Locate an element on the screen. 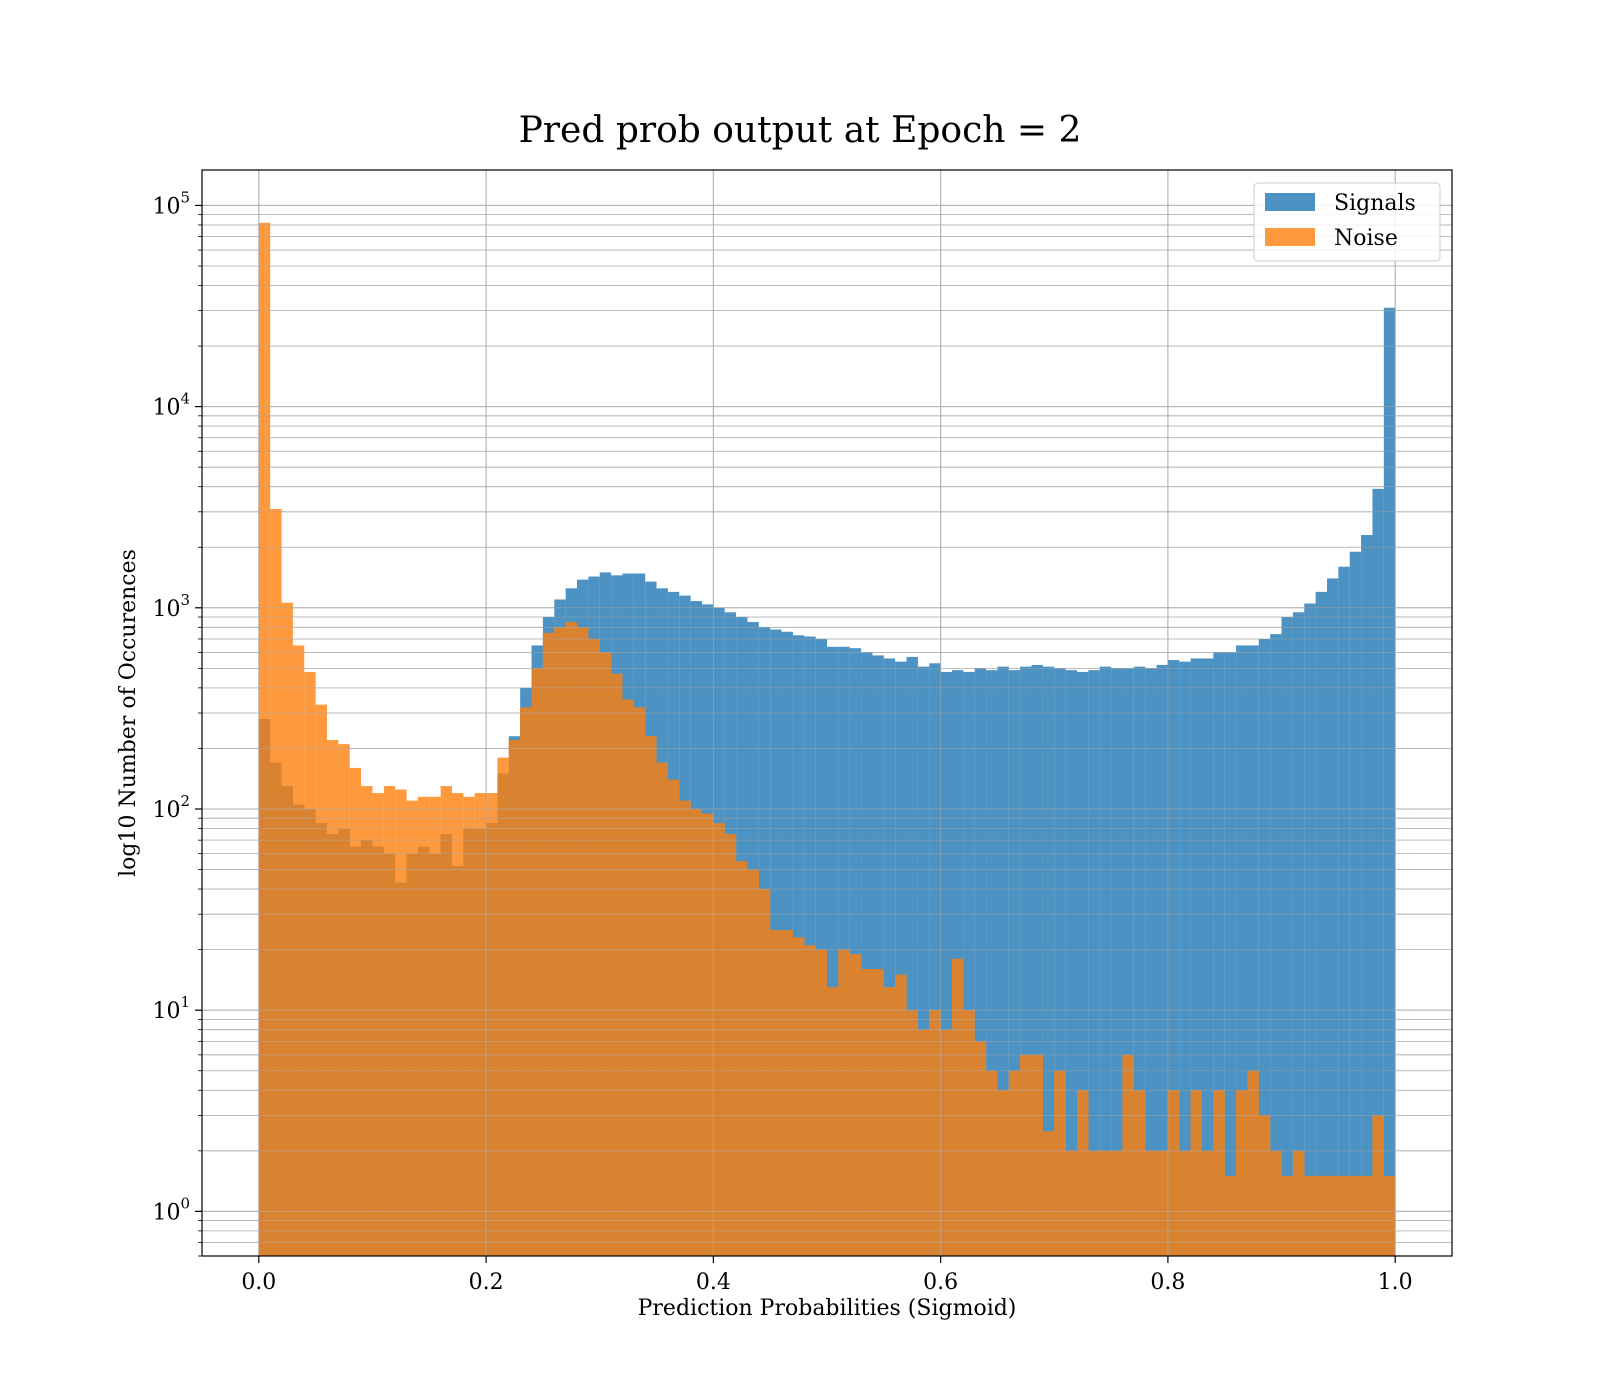 Image resolution: width=1600 pixels, height=1400 pixels. legend-label-noise: Noise is located at coordinates (1366, 238).